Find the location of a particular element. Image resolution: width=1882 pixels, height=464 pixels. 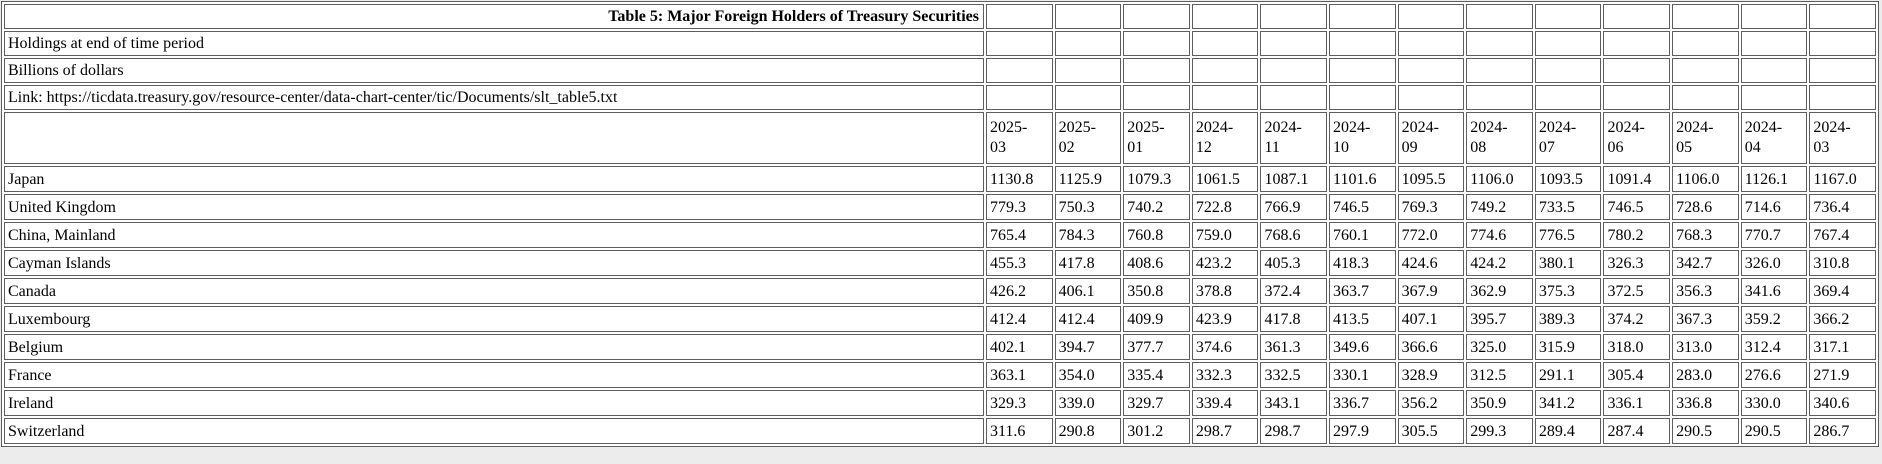

value-cell: 714.6 is located at coordinates (1774, 207).